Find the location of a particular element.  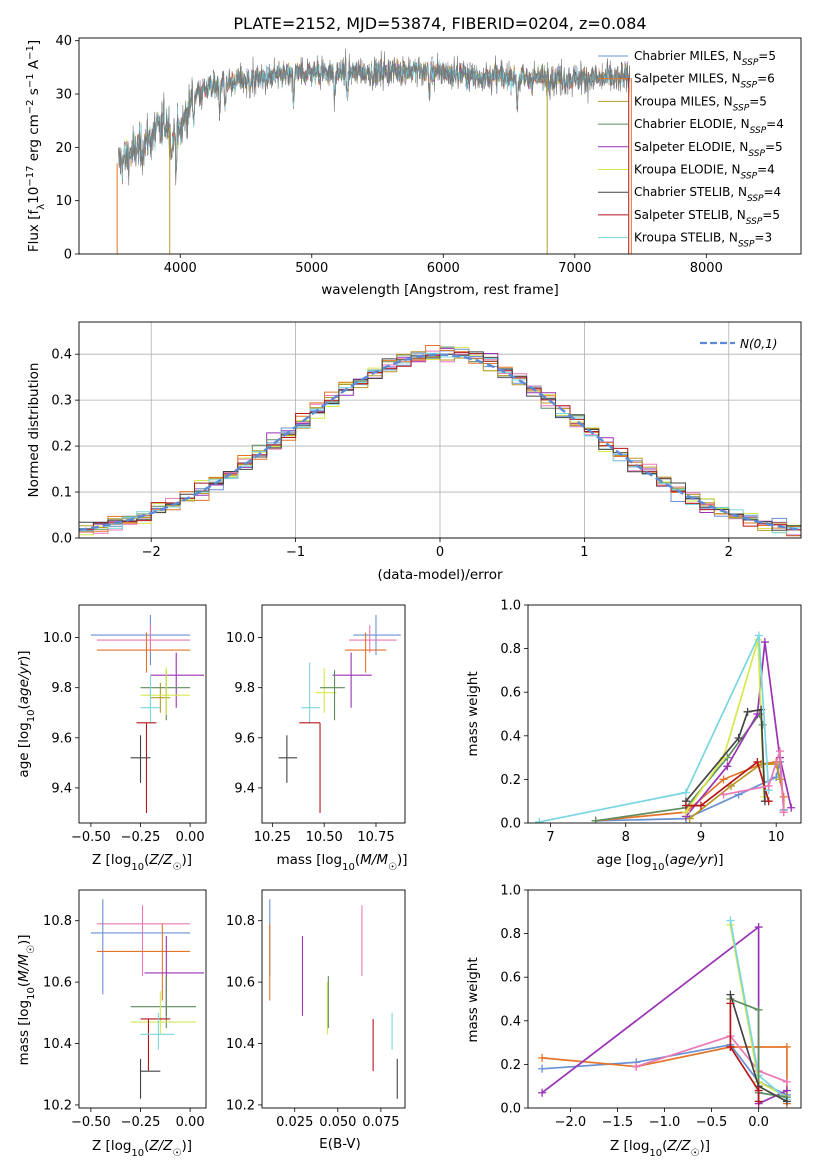

weight-age-ylabel: mass weight is located at coordinates (473, 713).